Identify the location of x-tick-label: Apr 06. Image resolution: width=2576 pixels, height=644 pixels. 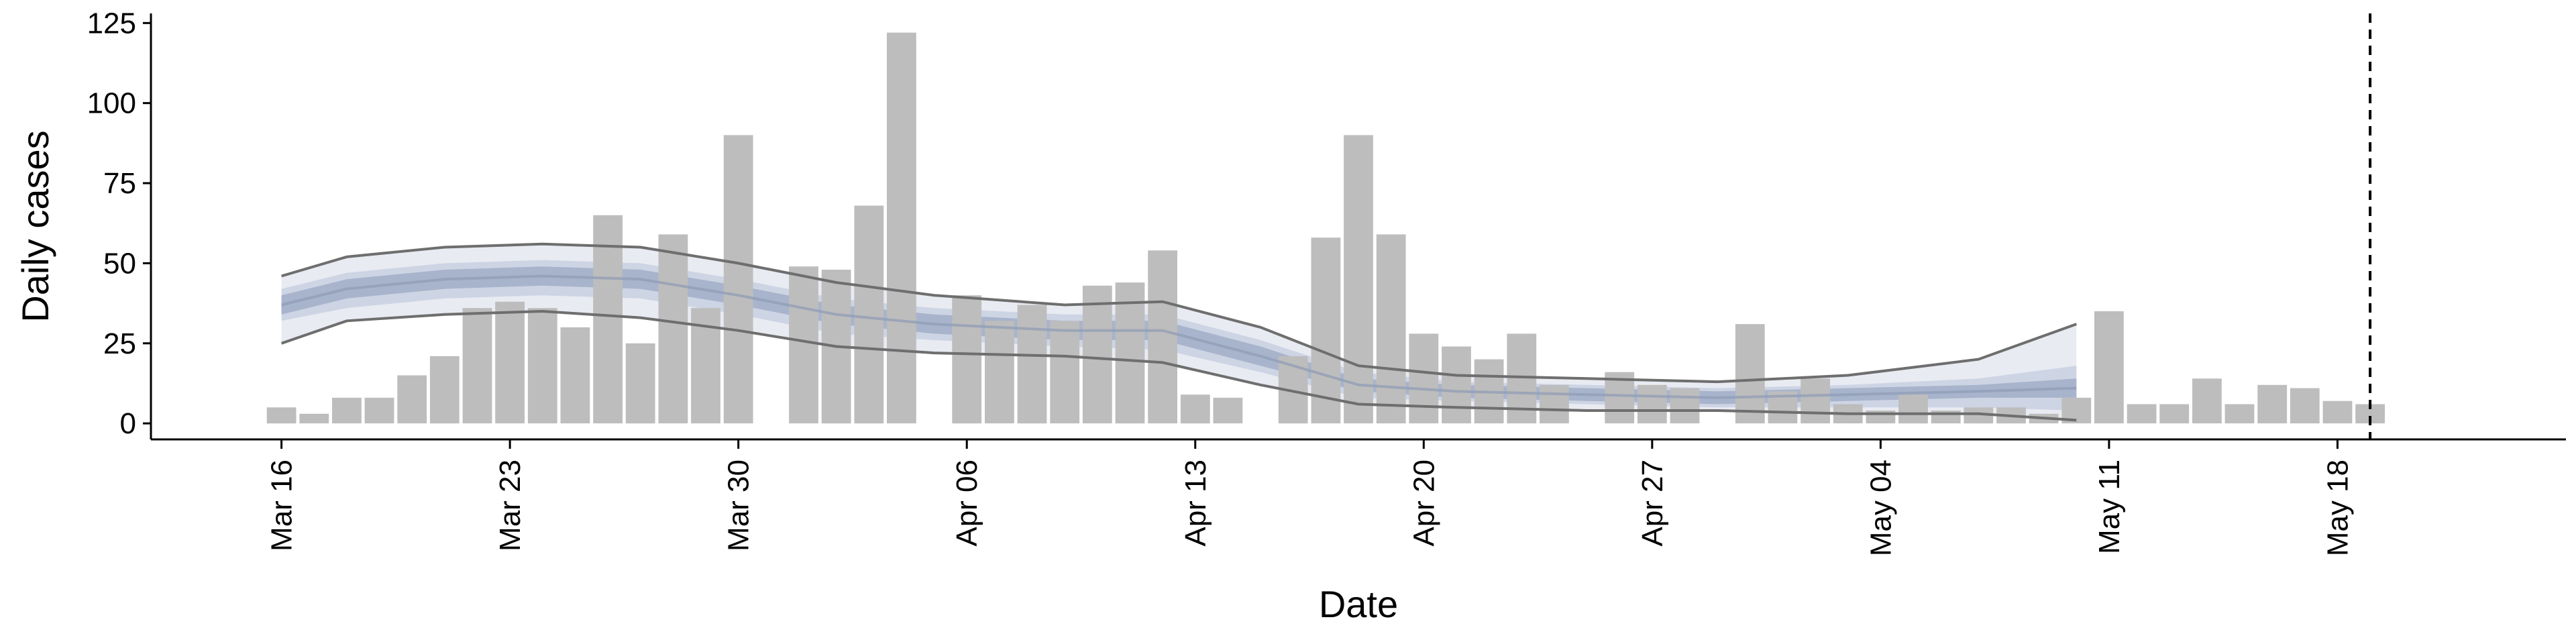
(967, 503).